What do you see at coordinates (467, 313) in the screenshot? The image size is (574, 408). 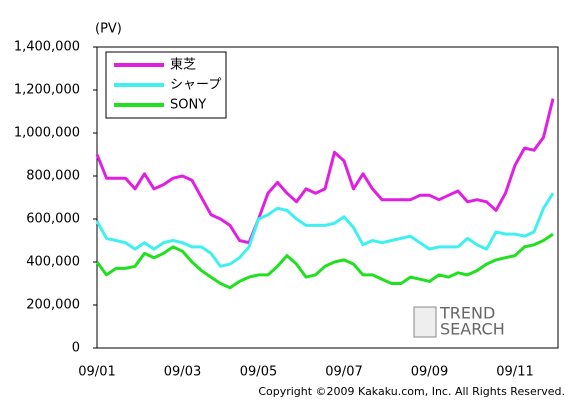 I see `logo-text: TREND` at bounding box center [467, 313].